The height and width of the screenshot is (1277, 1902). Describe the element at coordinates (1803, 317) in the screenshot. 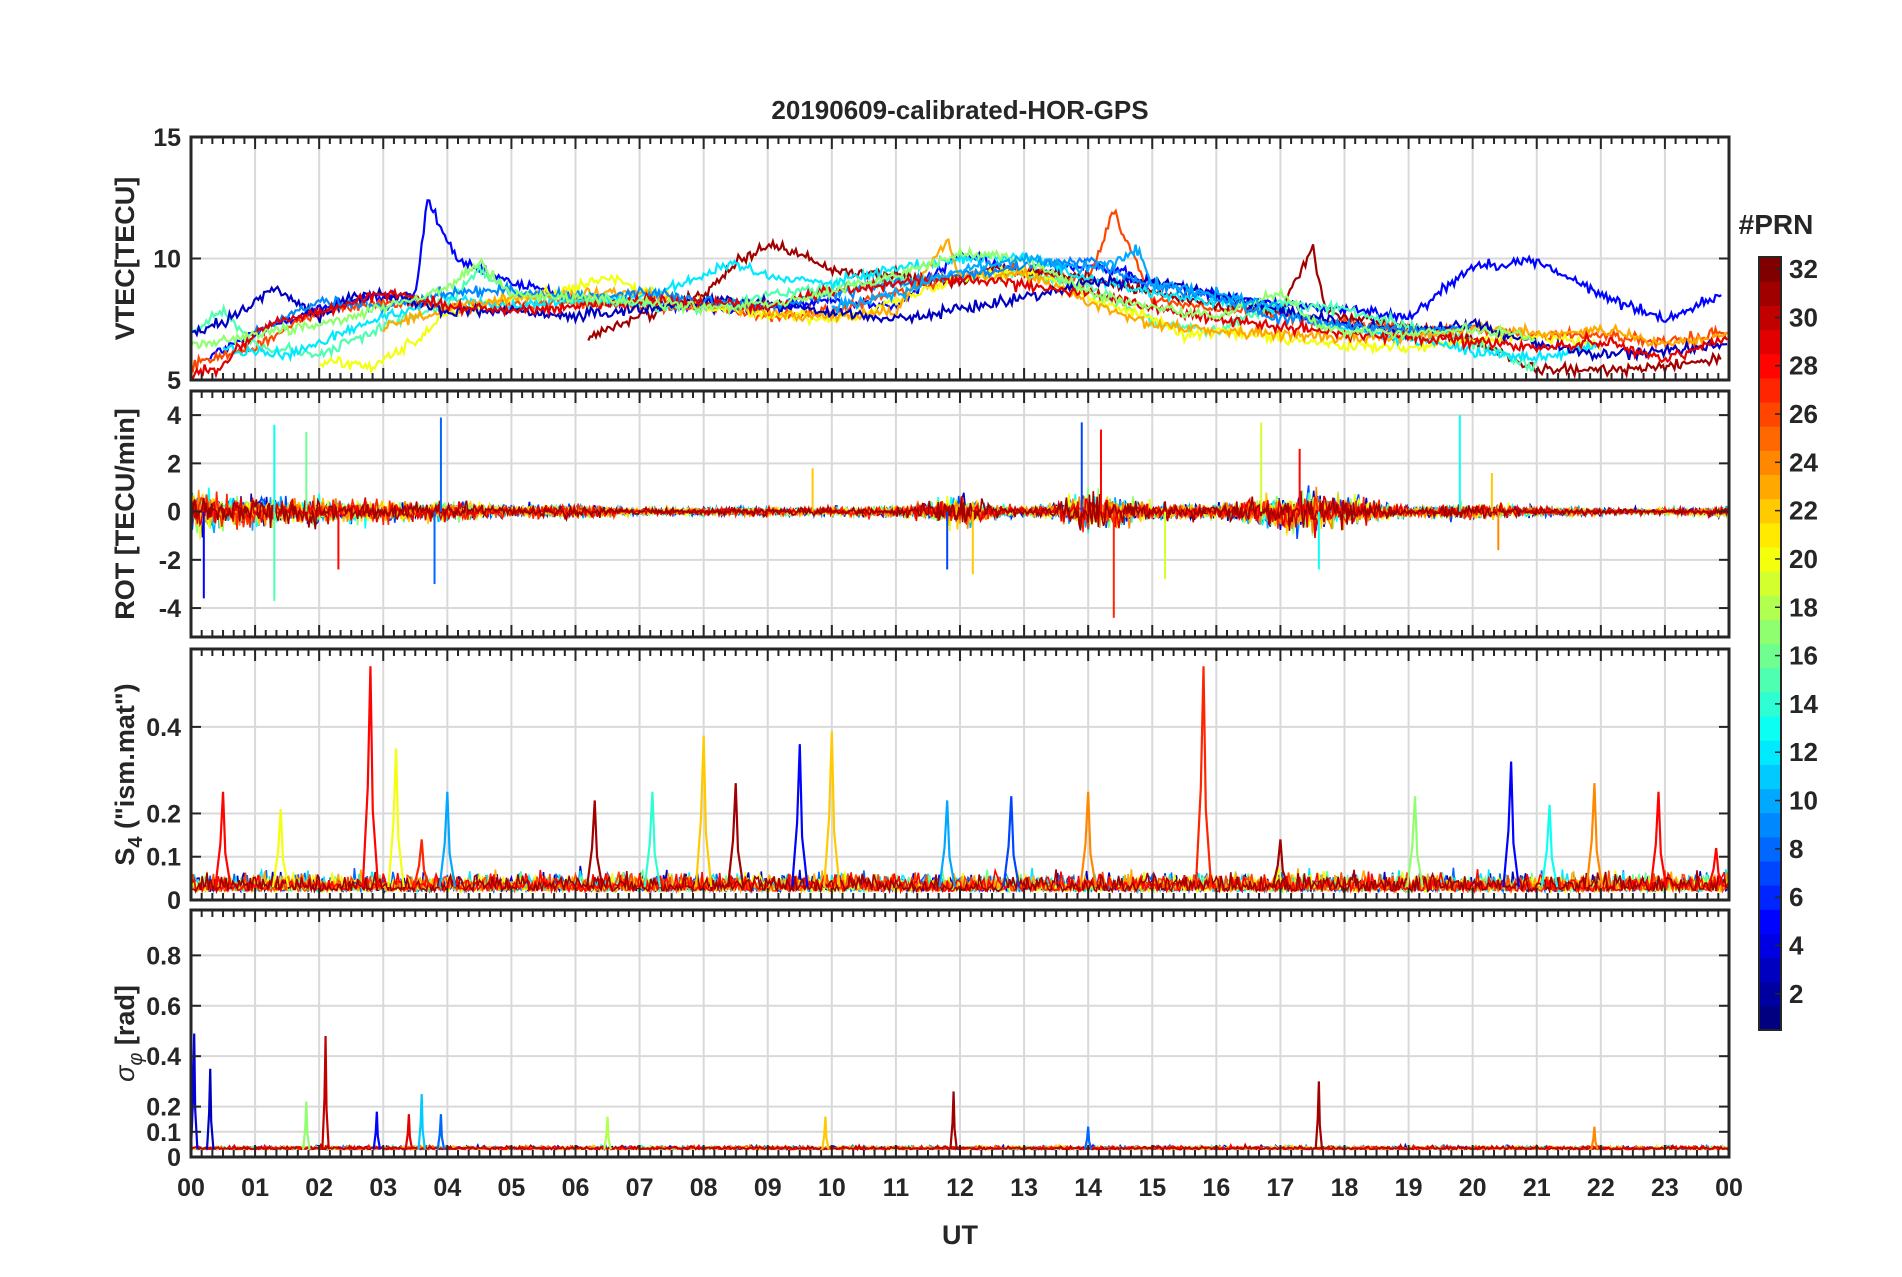

I see `colorbar-tick-label: 30` at that location.